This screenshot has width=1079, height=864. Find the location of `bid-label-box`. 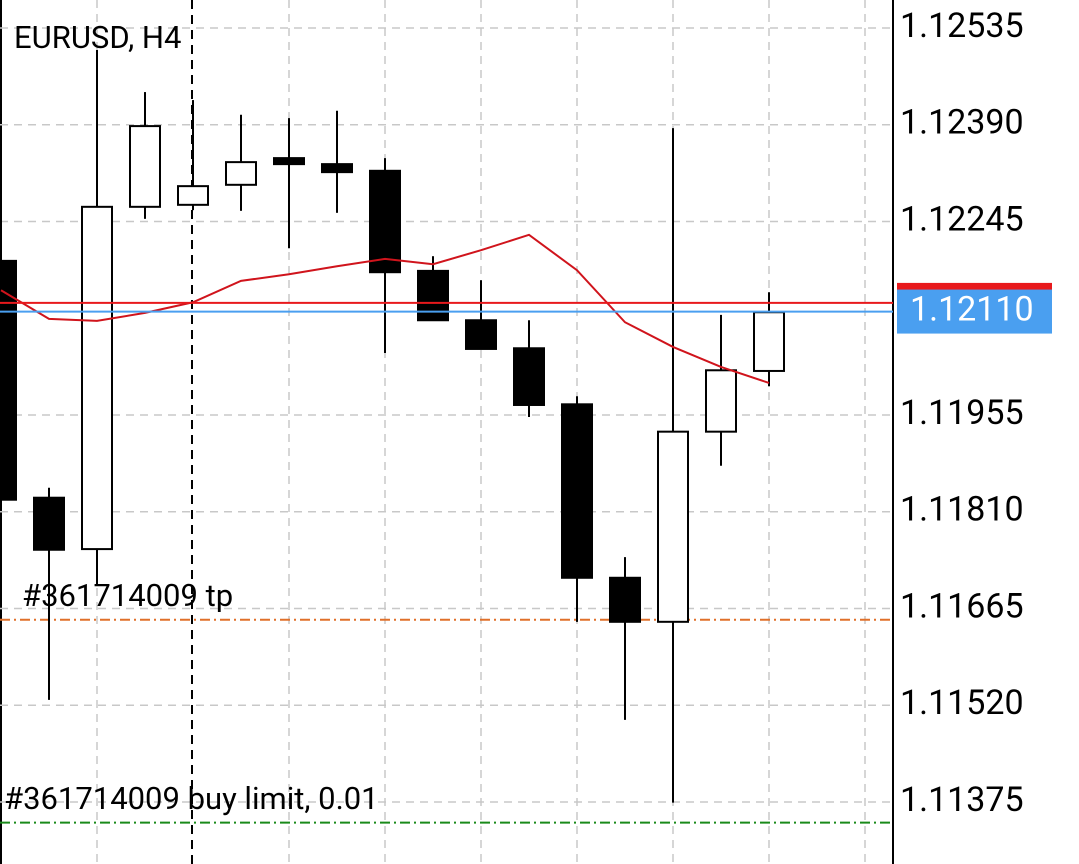

bid-label-box is located at coordinates (974, 311).